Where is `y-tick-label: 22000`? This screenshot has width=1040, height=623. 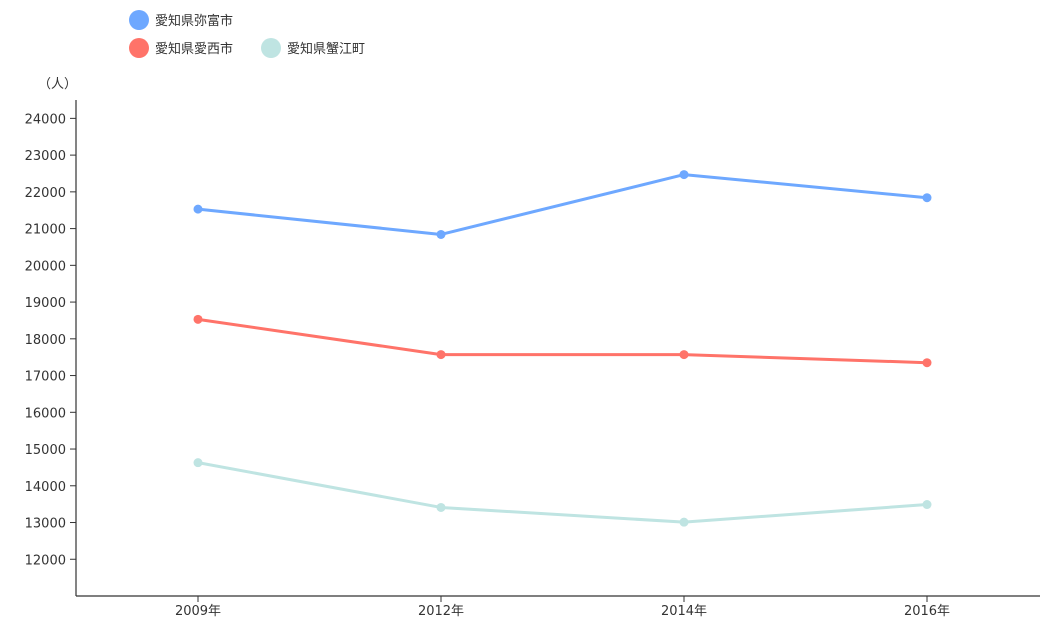
y-tick-label: 22000 is located at coordinates (45, 193).